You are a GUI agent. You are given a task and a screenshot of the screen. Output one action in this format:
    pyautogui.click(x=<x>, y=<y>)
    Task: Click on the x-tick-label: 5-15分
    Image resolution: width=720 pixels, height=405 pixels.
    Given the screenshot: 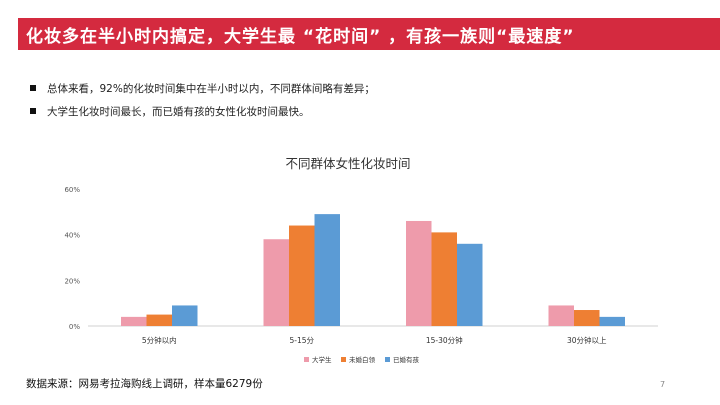 What is the action you would take?
    pyautogui.click(x=301, y=340)
    